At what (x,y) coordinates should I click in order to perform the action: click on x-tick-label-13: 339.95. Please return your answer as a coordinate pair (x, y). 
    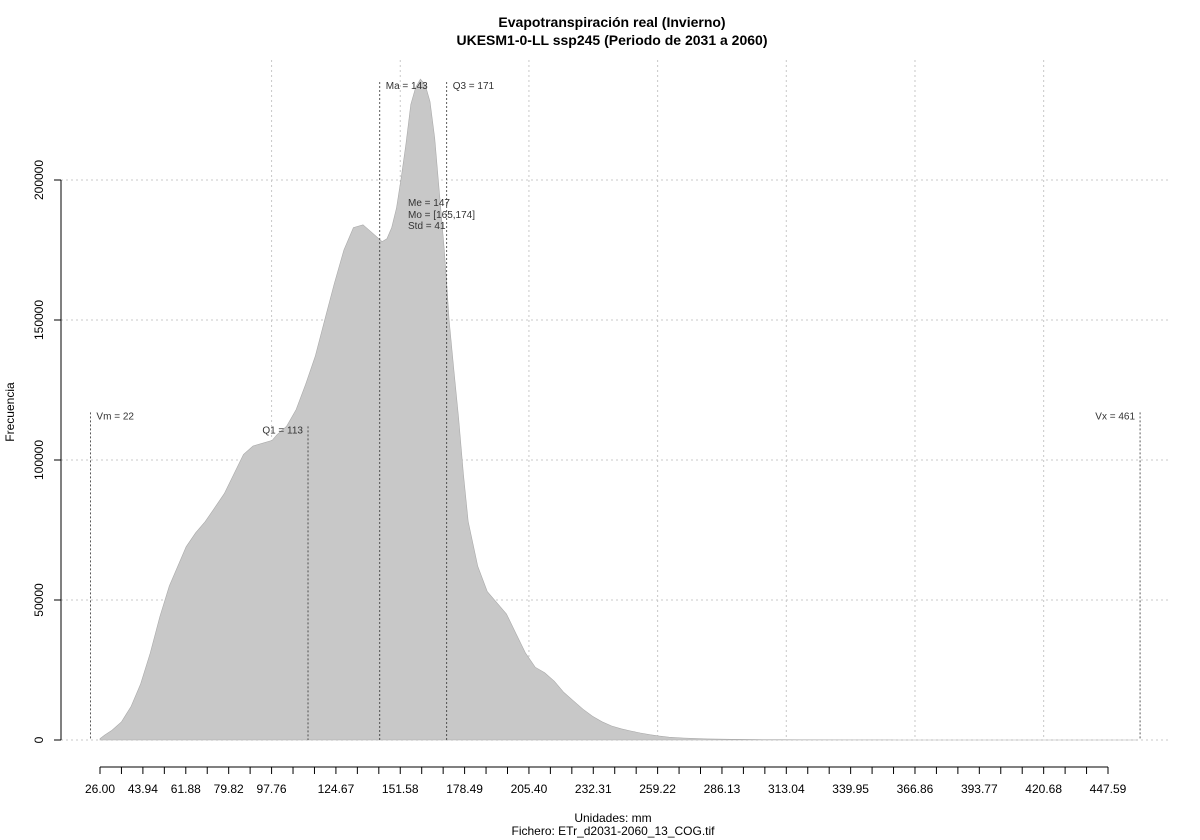
    Looking at the image, I should click on (850, 789).